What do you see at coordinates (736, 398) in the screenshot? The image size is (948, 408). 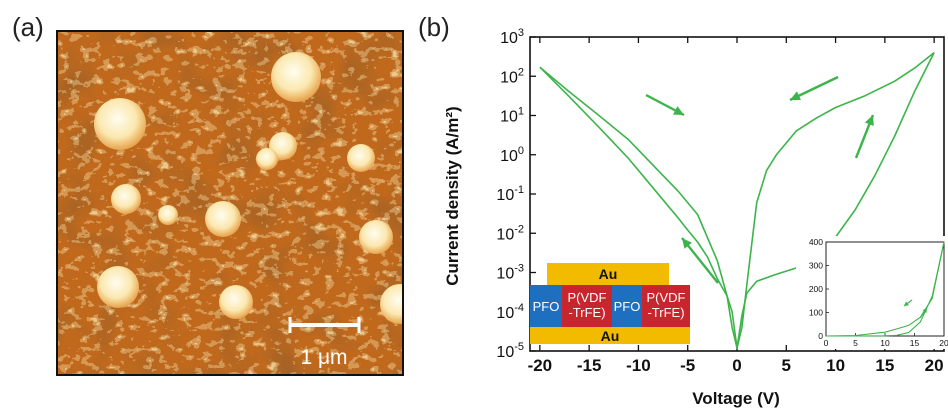 I see `x-axis-label: Voltage (V)` at bounding box center [736, 398].